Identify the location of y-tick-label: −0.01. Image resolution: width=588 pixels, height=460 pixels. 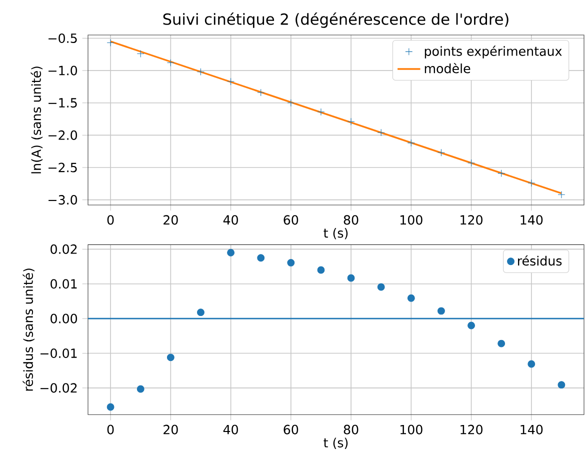
(58, 353).